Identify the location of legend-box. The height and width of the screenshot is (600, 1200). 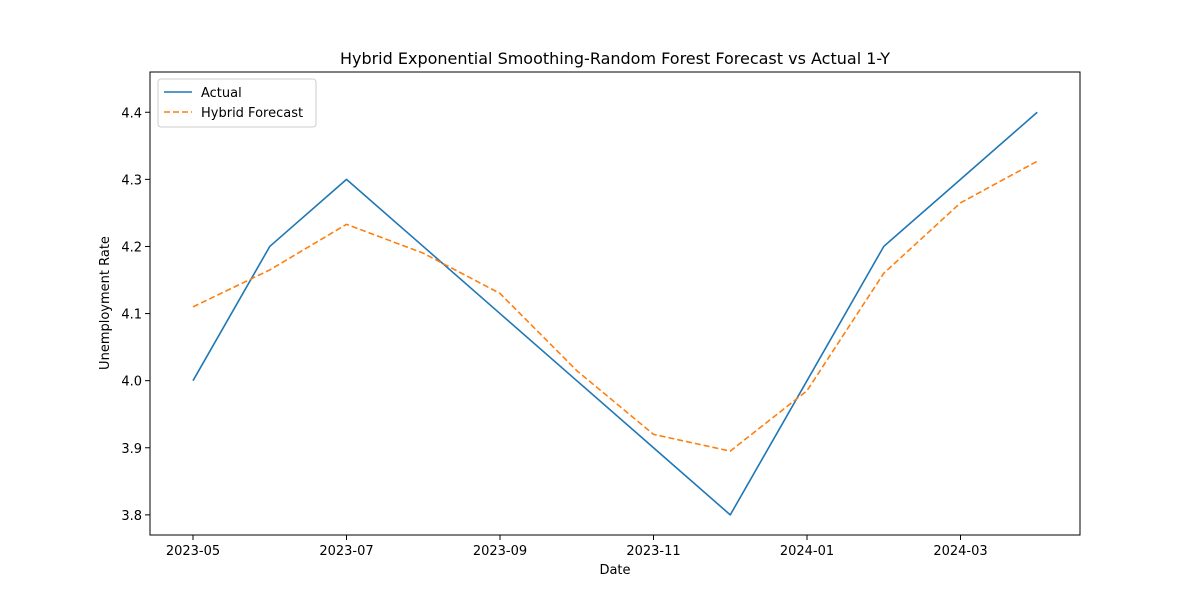
(237, 103).